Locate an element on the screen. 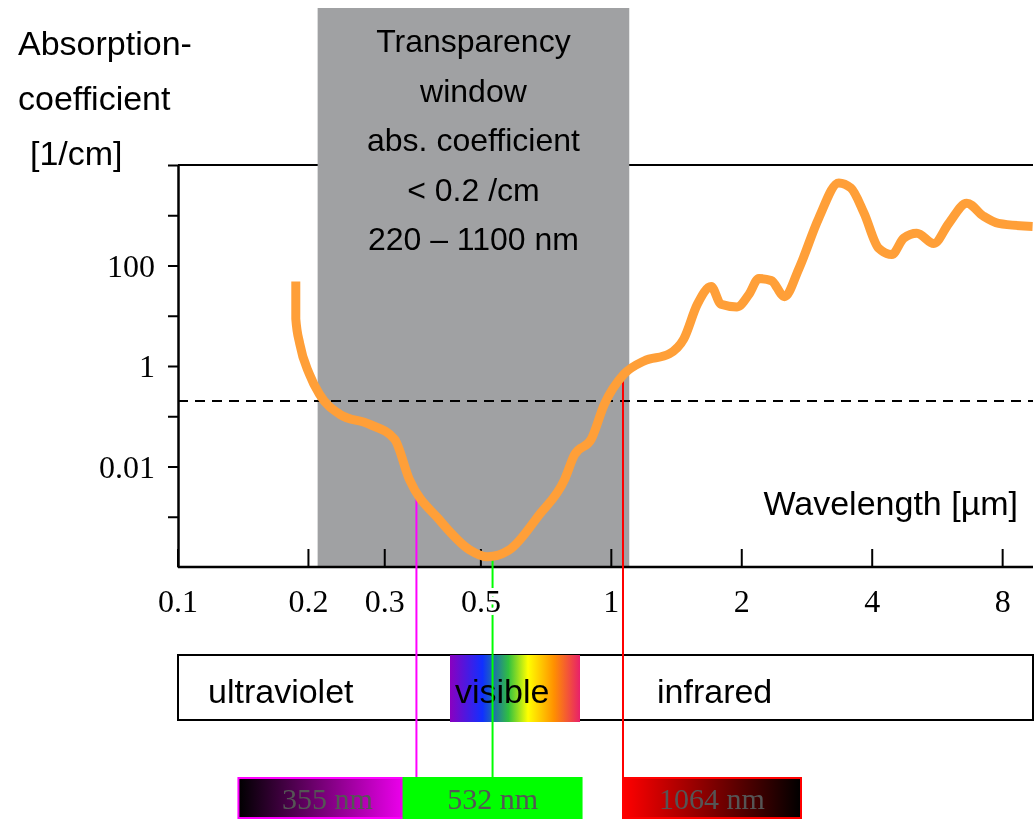 The width and height of the screenshot is (1034, 822). x-tick-label: 0.1 is located at coordinates (178, 601).